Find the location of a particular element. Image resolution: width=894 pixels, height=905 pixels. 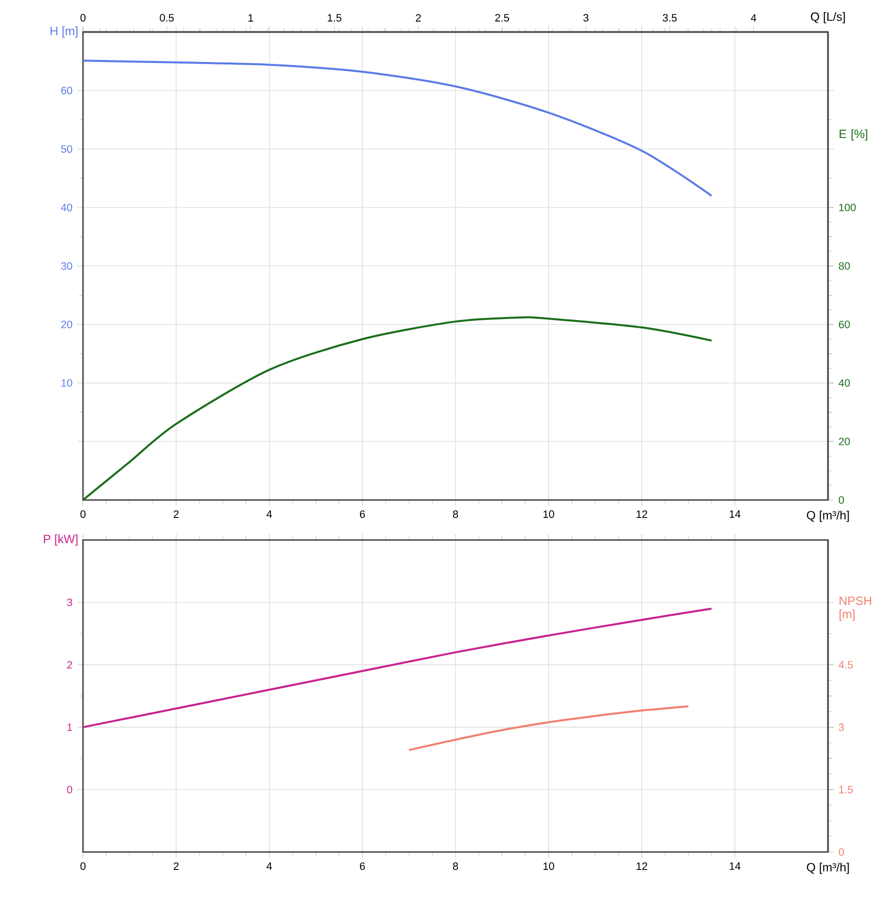

y-tick-label: 20 is located at coordinates (66, 324).